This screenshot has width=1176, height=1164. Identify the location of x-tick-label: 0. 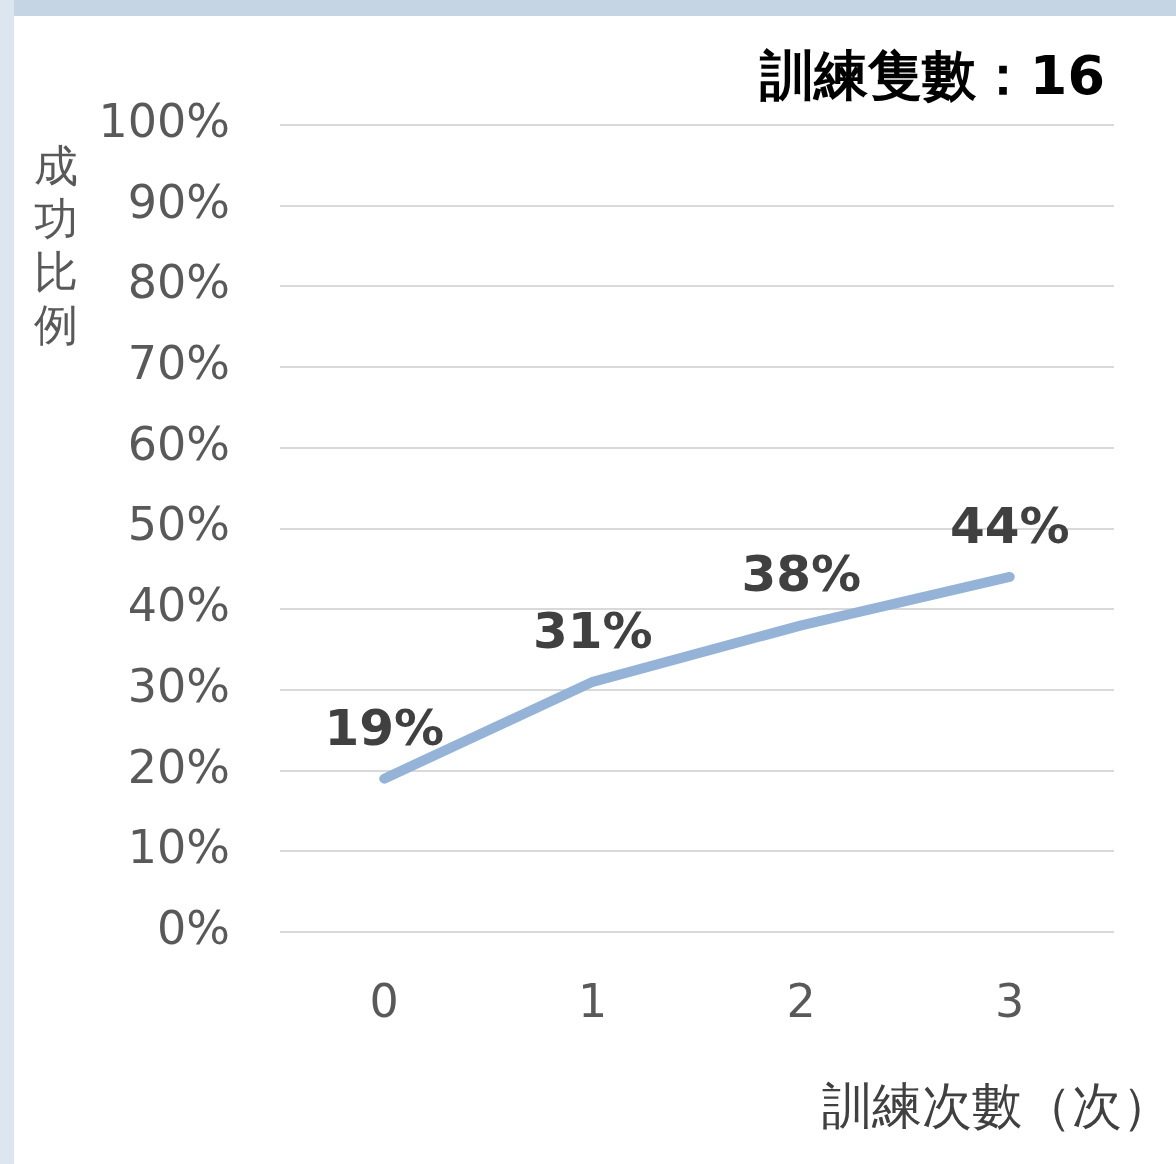
(384, 1000).